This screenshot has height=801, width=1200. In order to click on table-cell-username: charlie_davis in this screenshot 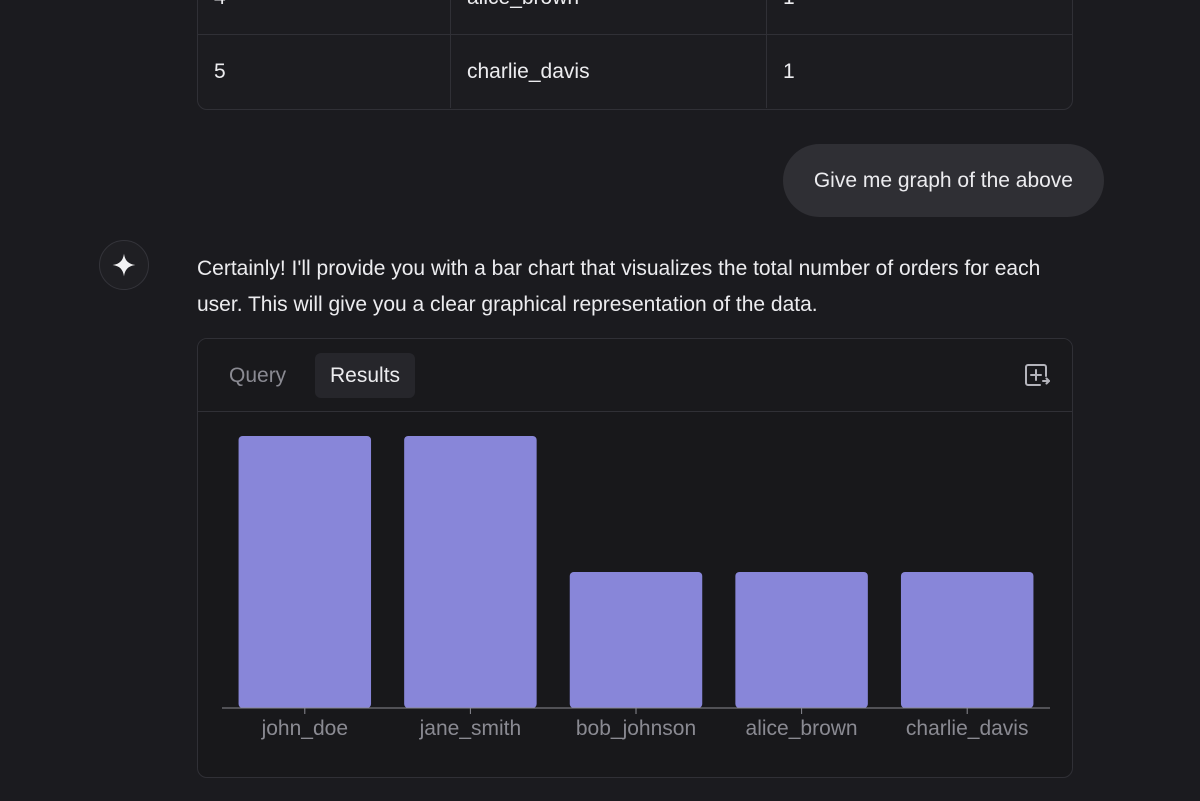, I will do `click(609, 71)`.